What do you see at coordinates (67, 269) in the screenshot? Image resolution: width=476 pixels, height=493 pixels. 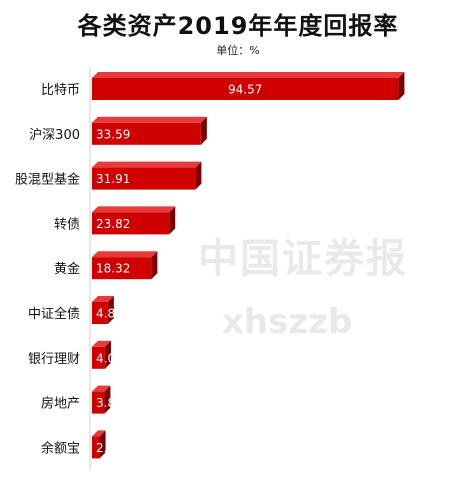 I see `category-label: 黄金` at bounding box center [67, 269].